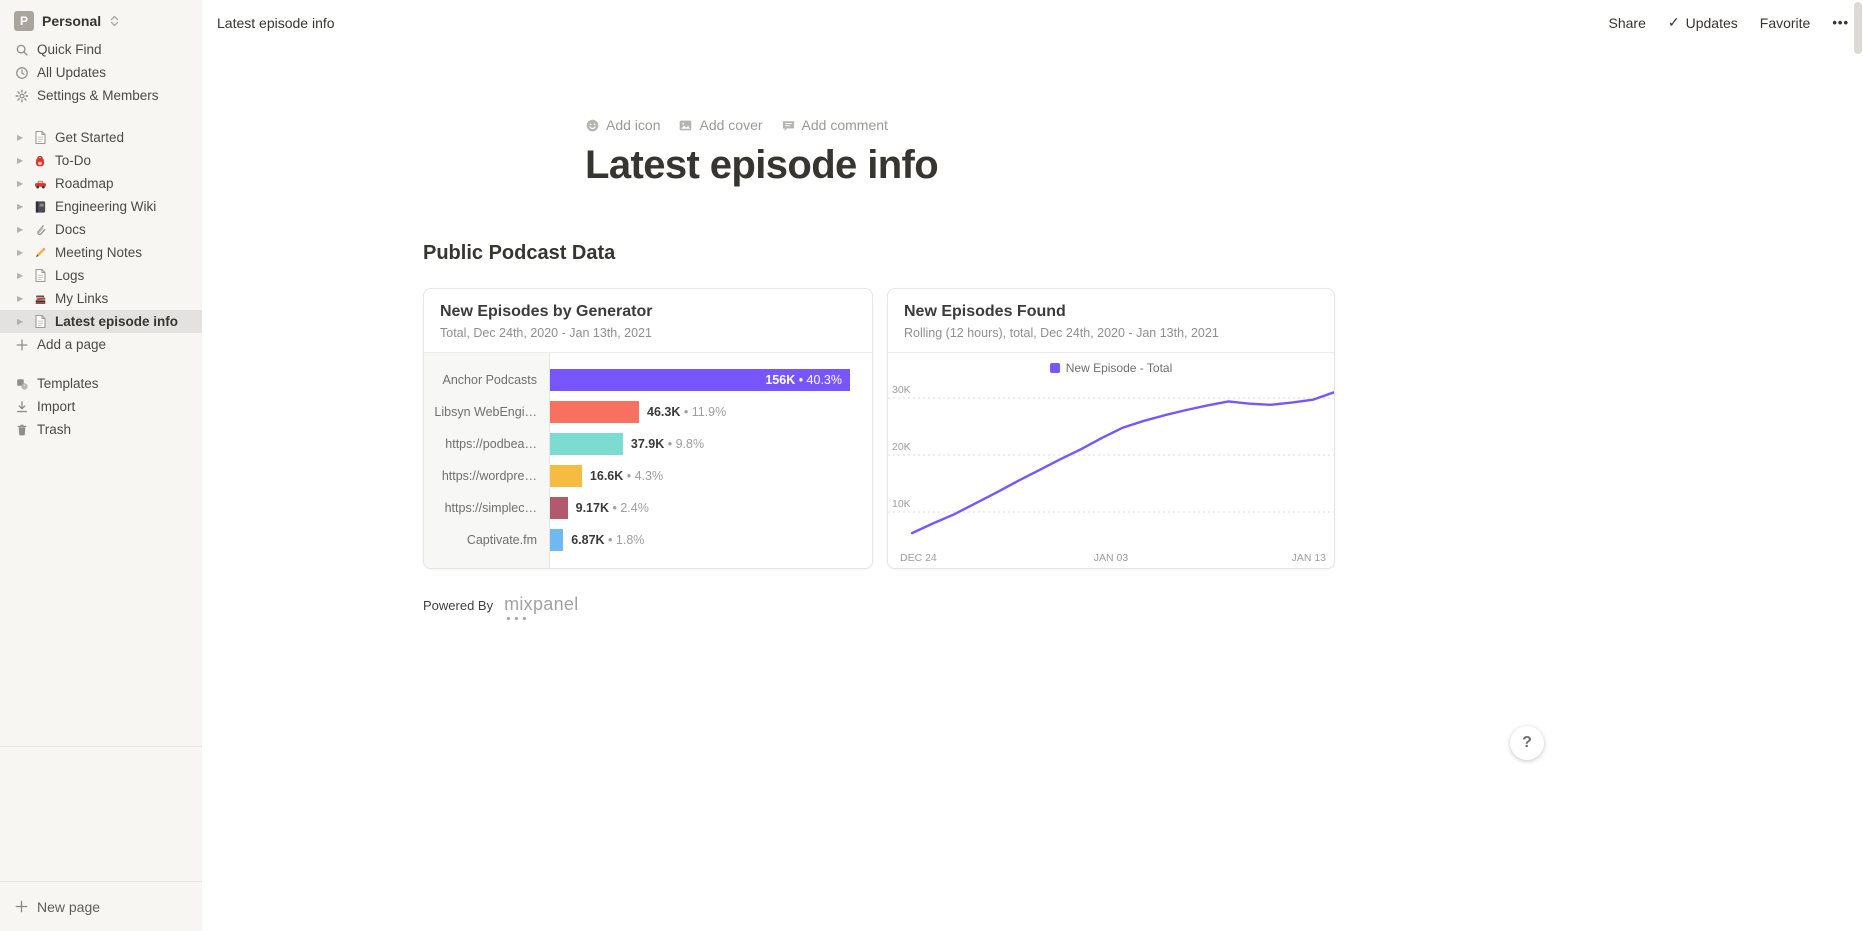  I want to click on pencil-icon, so click(40, 253).